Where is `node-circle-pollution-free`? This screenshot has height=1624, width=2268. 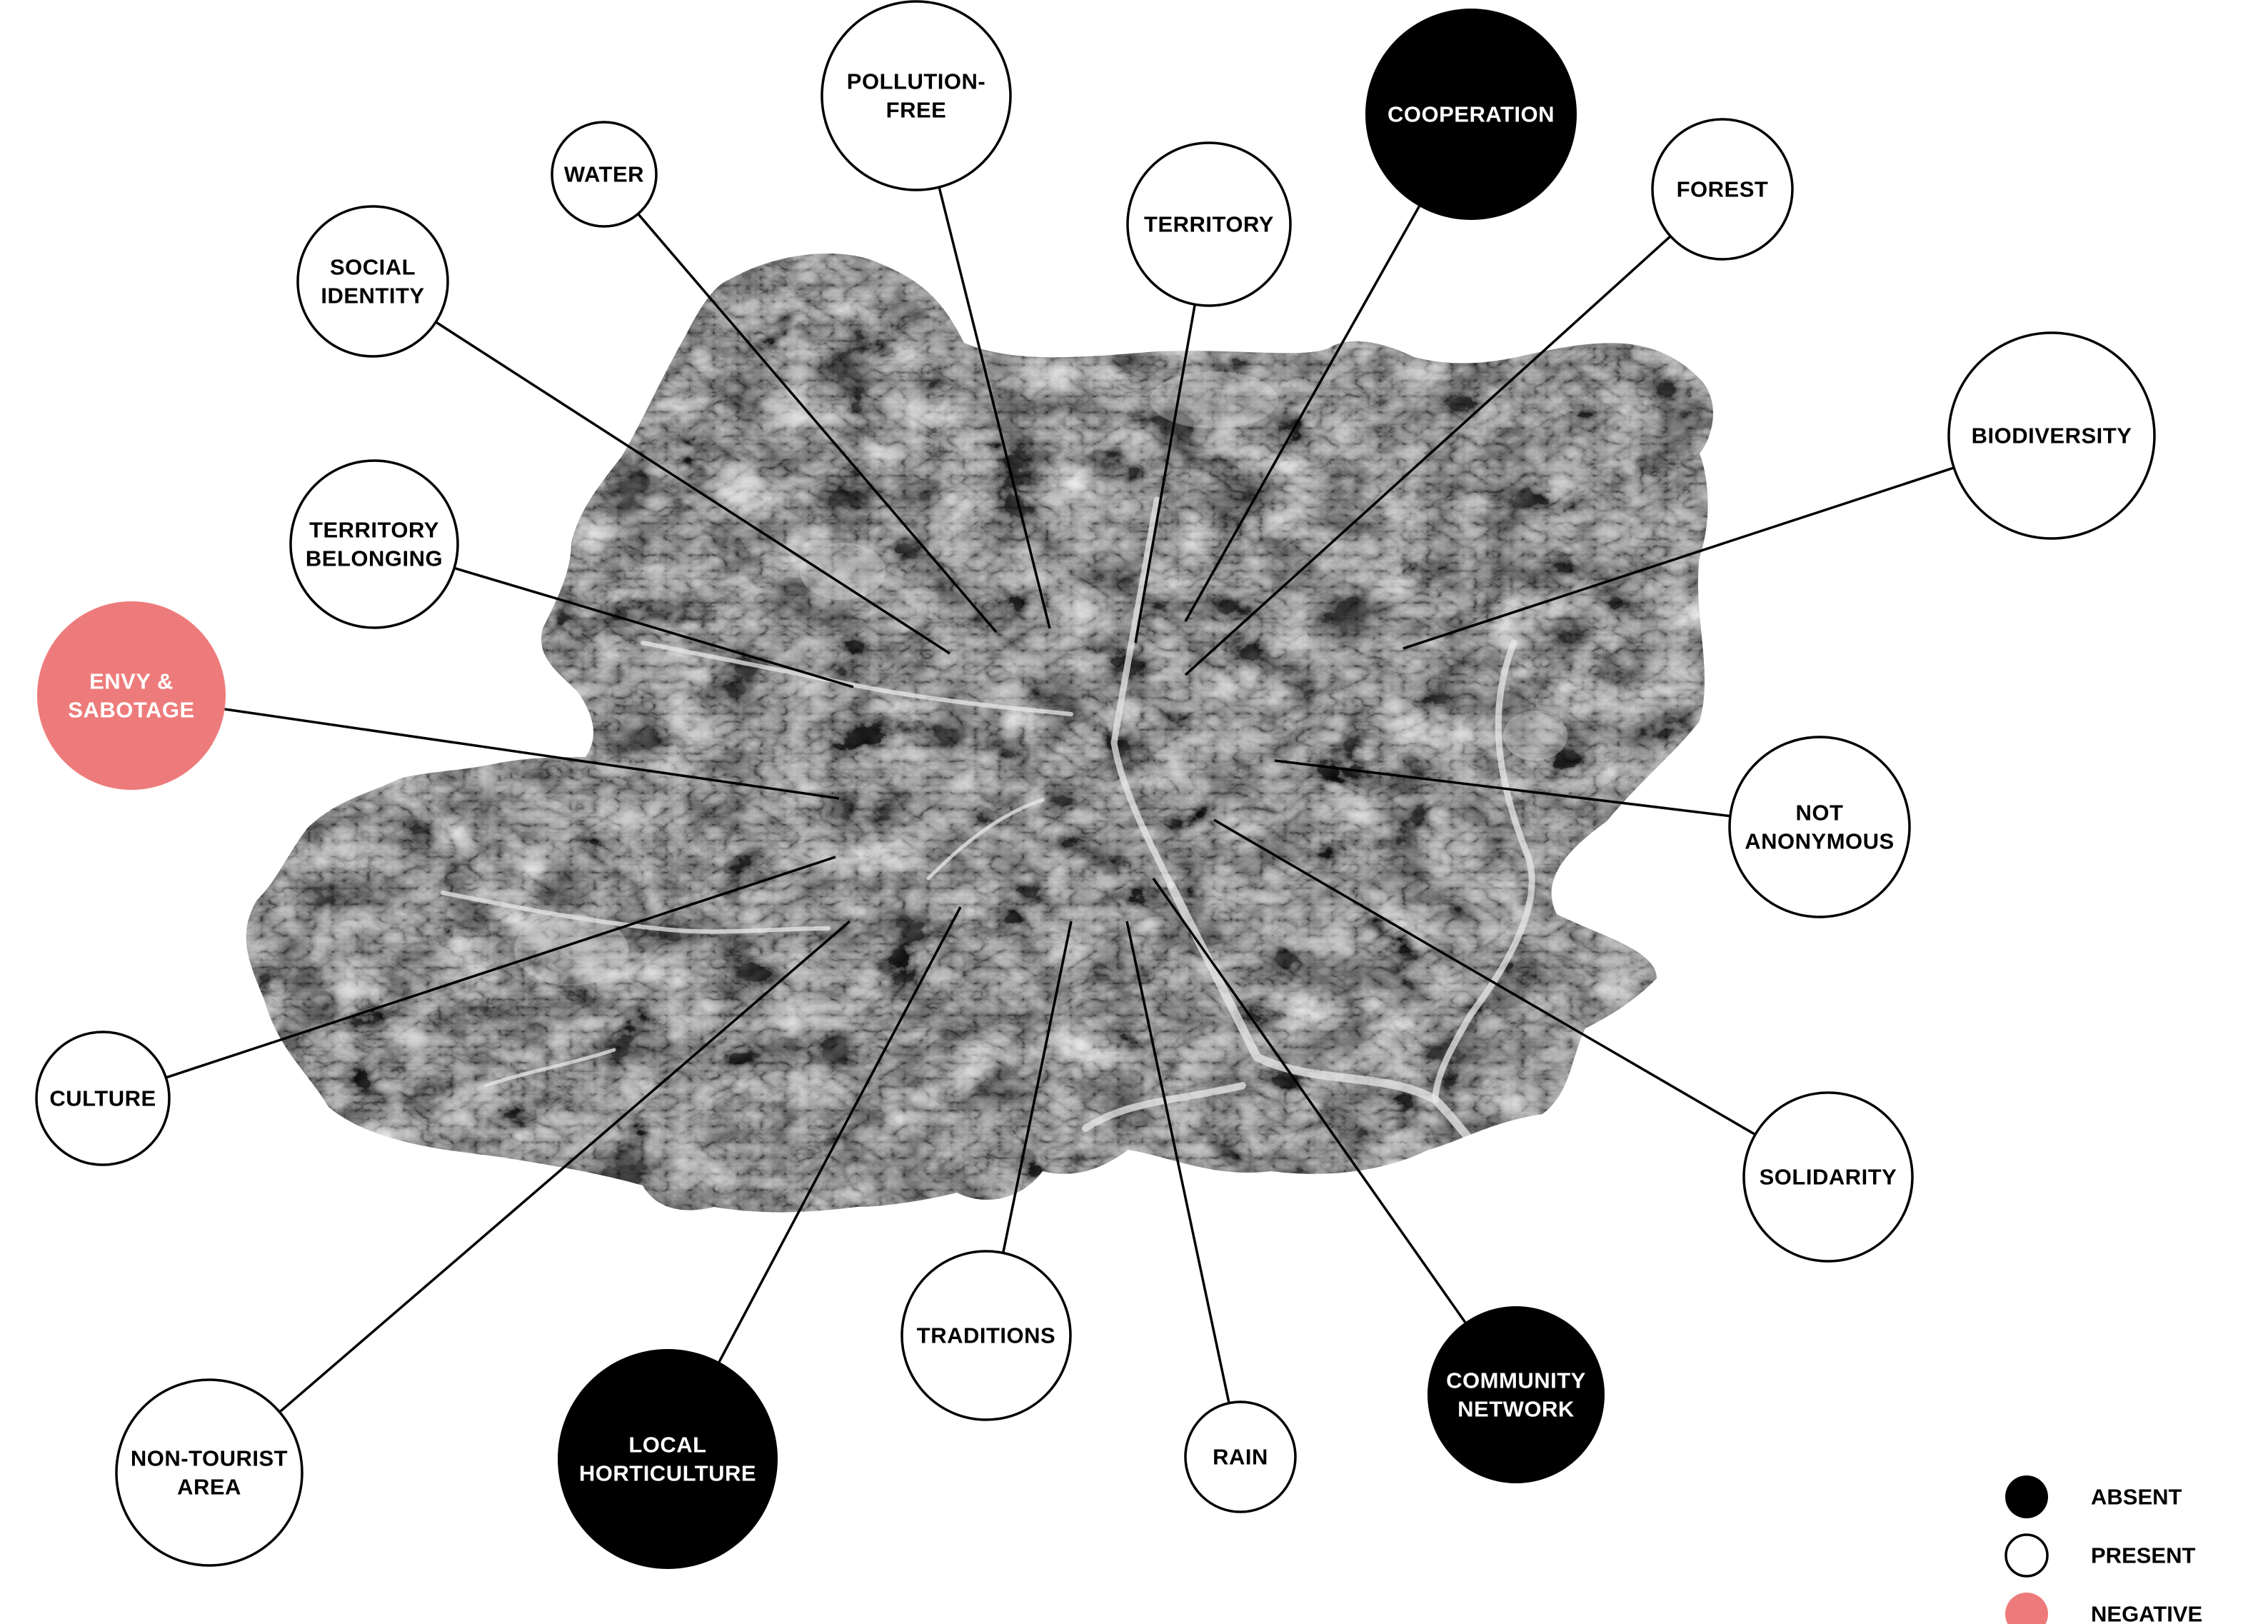
node-circle-pollution-free is located at coordinates (916, 95).